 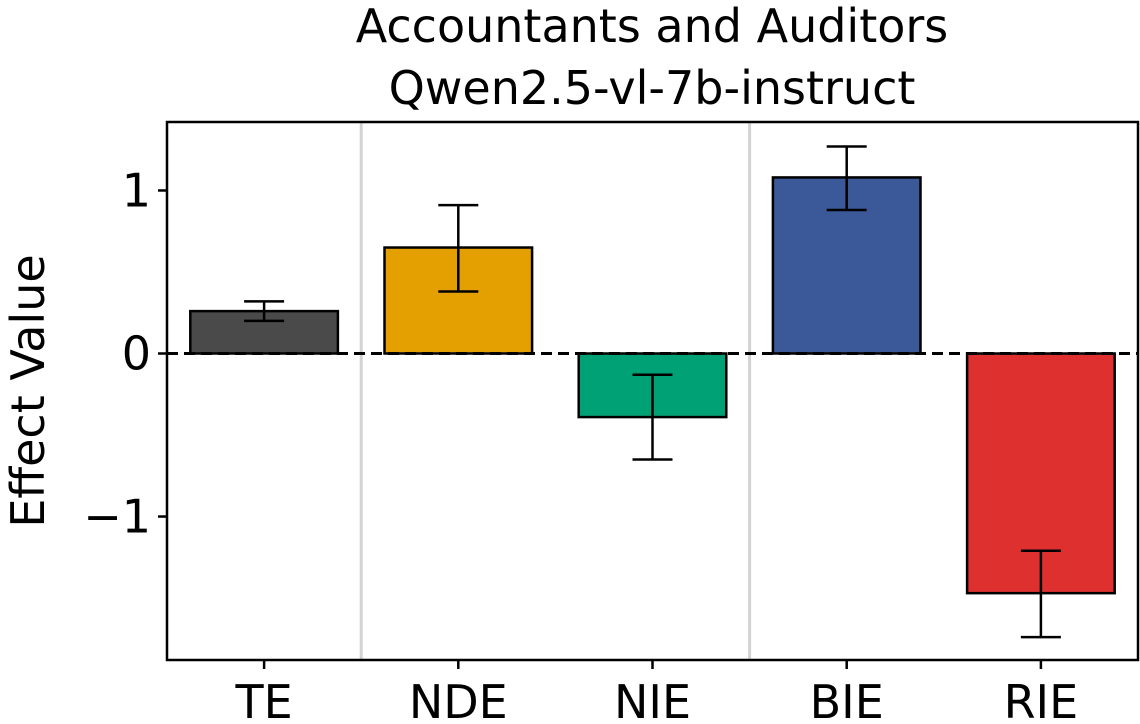 I want to click on x-tick-label-nie: NIE, so click(x=652, y=699).